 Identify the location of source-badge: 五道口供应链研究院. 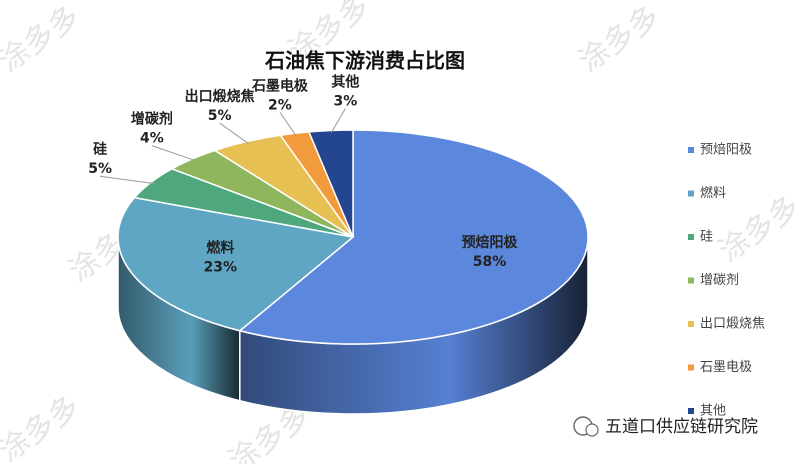
(665, 426).